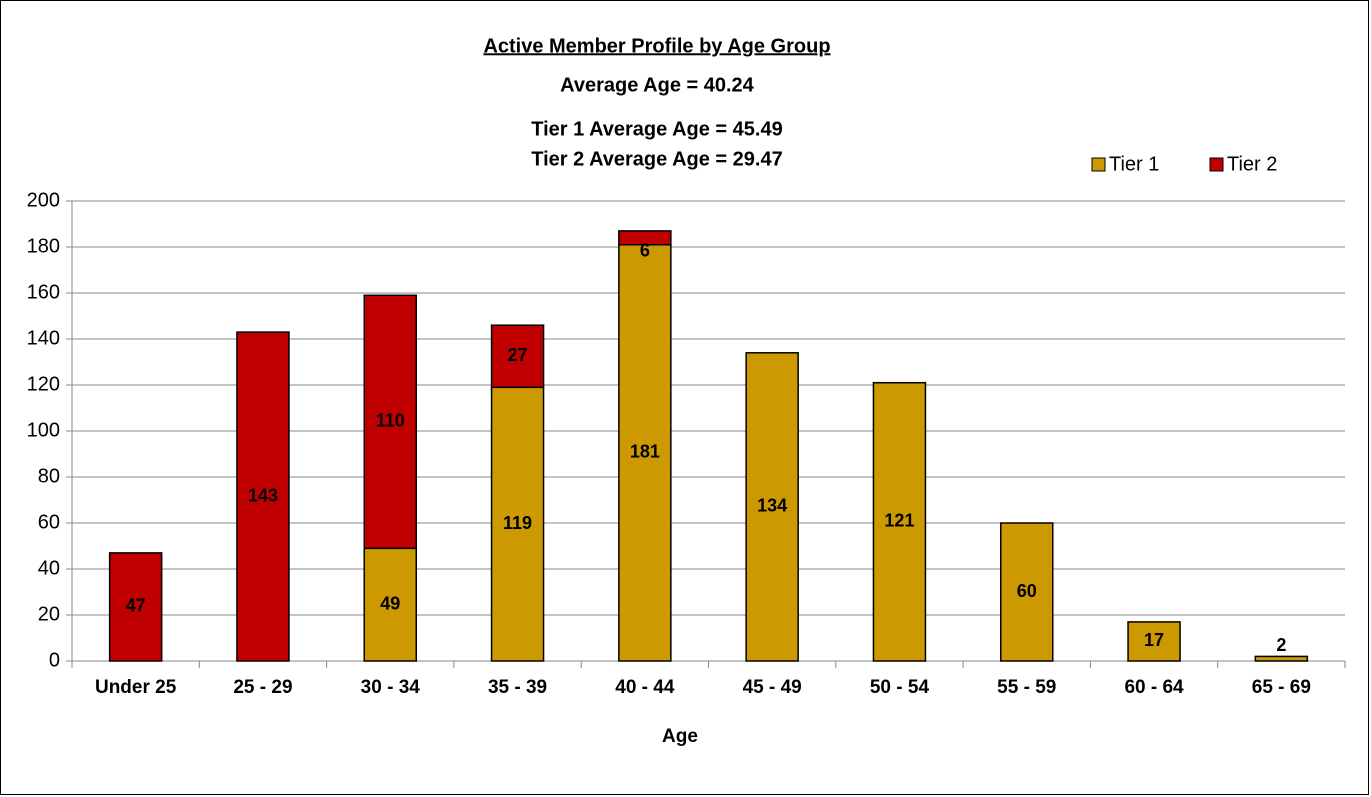 This screenshot has width=1371, height=797. Describe the element at coordinates (1281, 645) in the screenshot. I see `data-label: 2` at that location.